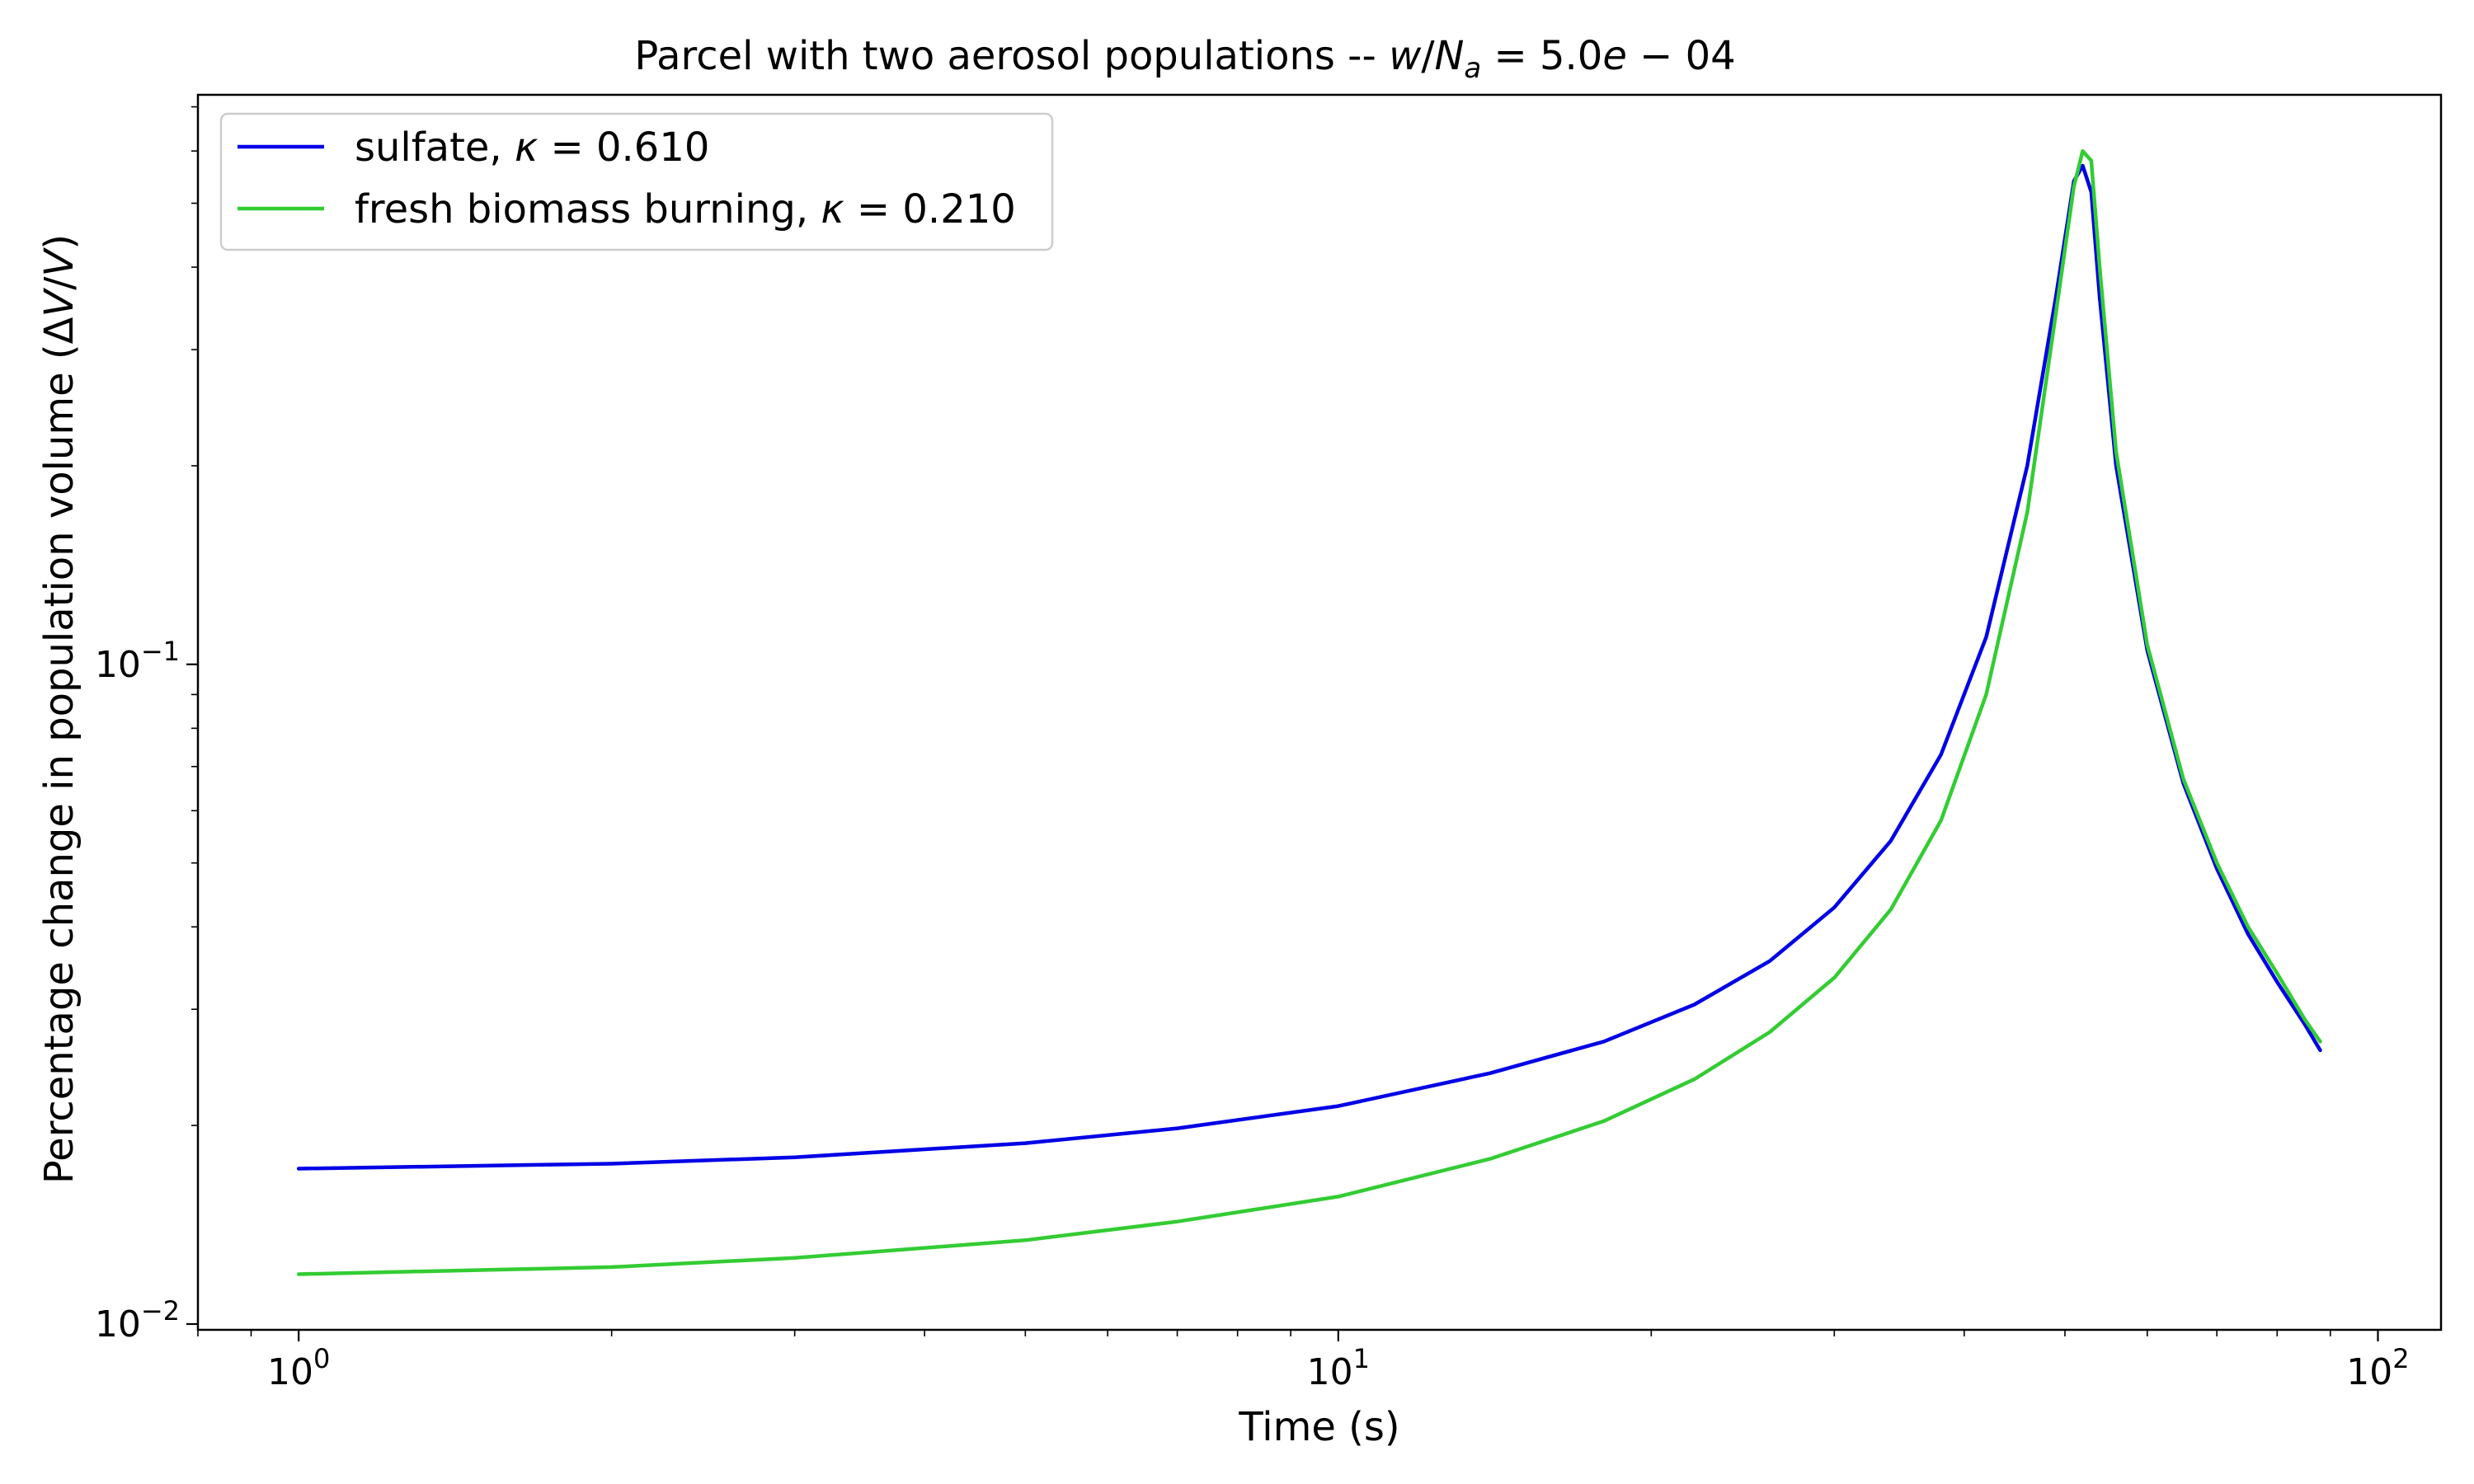  I want to click on x-tick-label: 10⁰, so click(298, 1368).